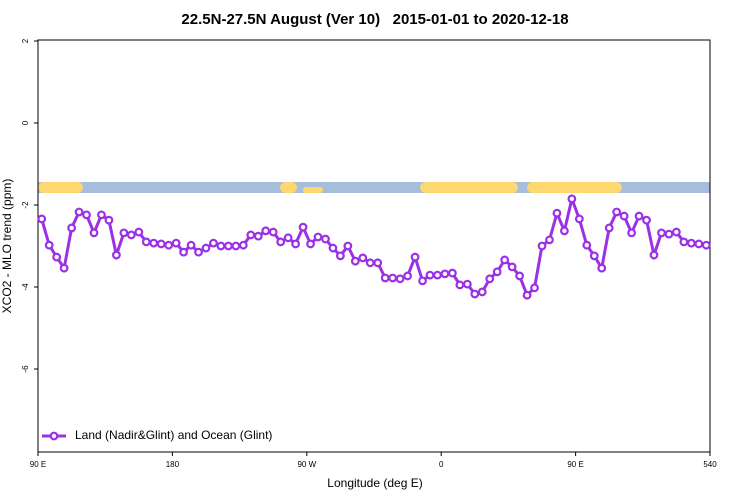 The height and width of the screenshot is (500, 750). I want to click on y-tick-label: -2, so click(25, 205).